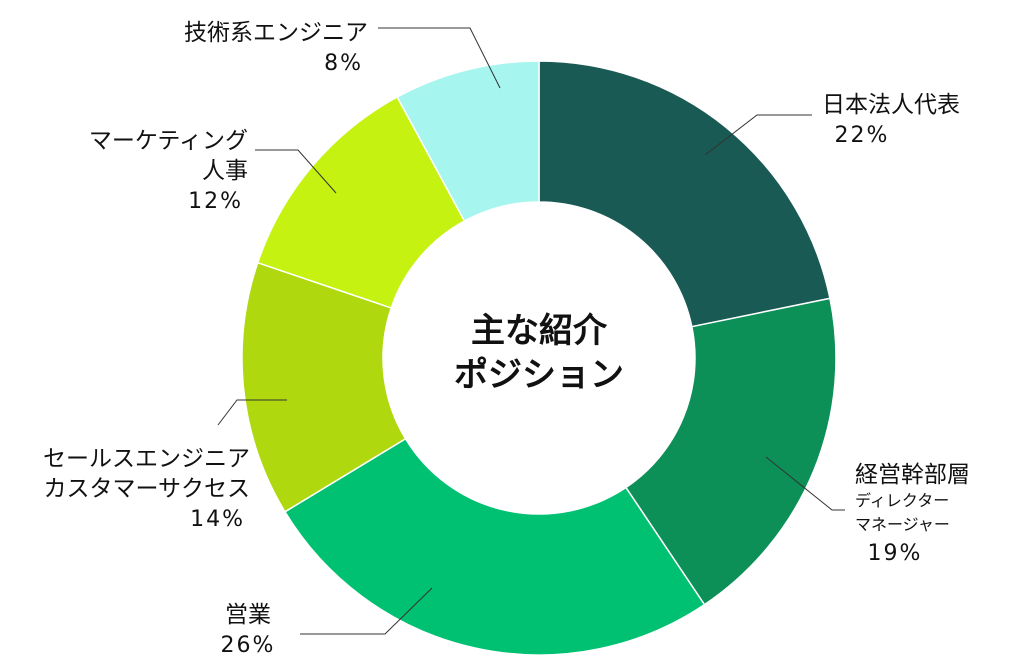 The image size is (1024, 670). I want to click on slice-label-5-line-0: 技術系エンジニア, so click(276, 33).